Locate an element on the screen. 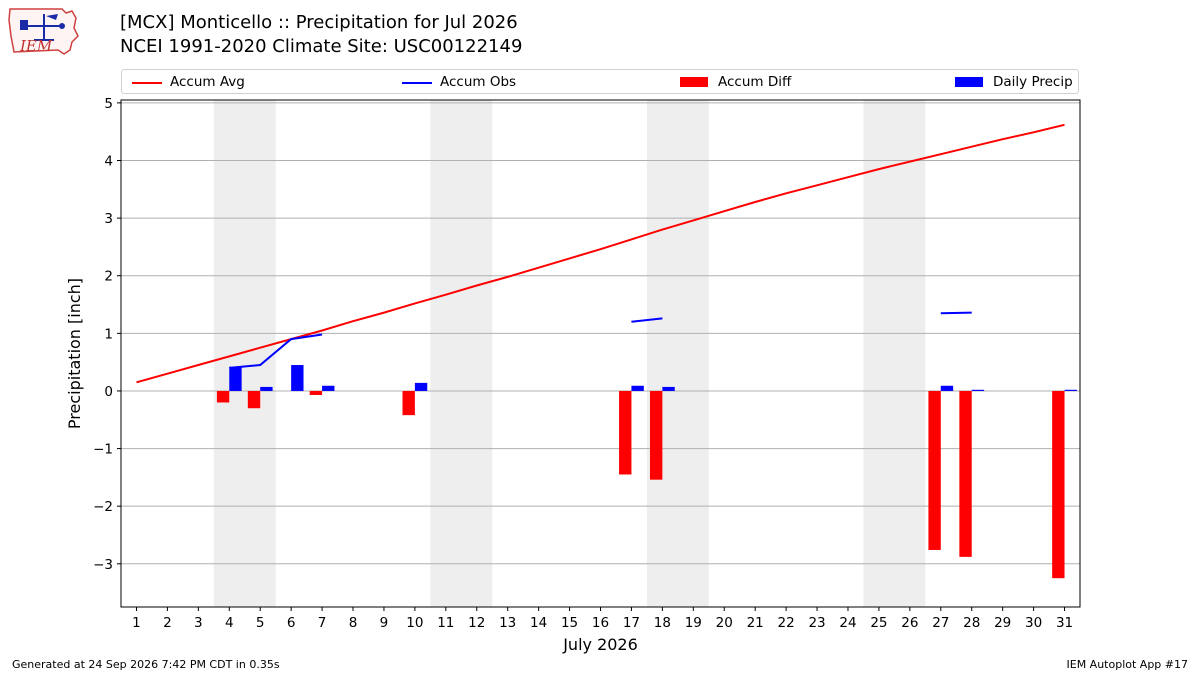  x-tick-label: 17 is located at coordinates (631, 623).